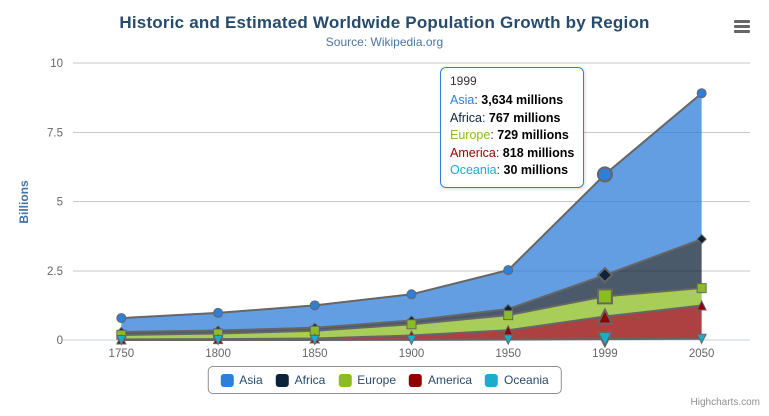 This screenshot has height=416, width=769. What do you see at coordinates (701, 288) in the screenshot?
I see `marker-europe-2050` at bounding box center [701, 288].